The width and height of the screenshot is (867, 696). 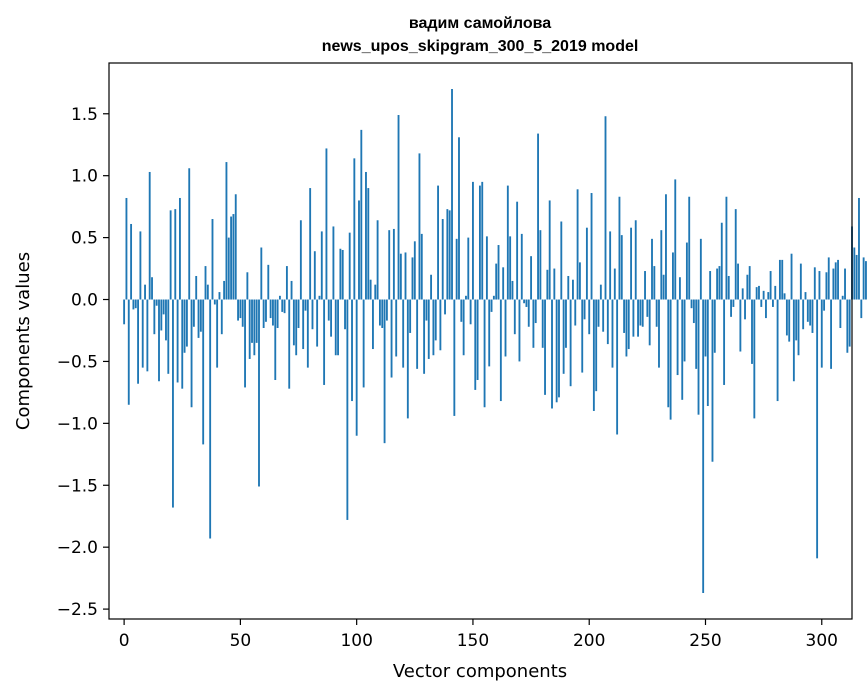 I want to click on x-axis: 0 50 100 150 200 250 300, so click(x=478, y=635).